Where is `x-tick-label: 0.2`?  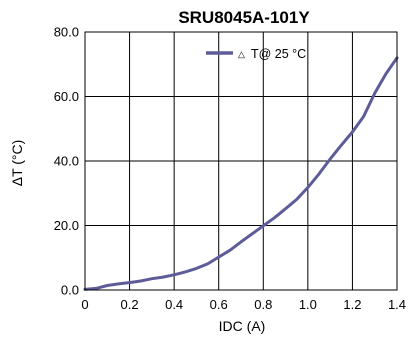 x-tick-label: 0.2 is located at coordinates (130, 304).